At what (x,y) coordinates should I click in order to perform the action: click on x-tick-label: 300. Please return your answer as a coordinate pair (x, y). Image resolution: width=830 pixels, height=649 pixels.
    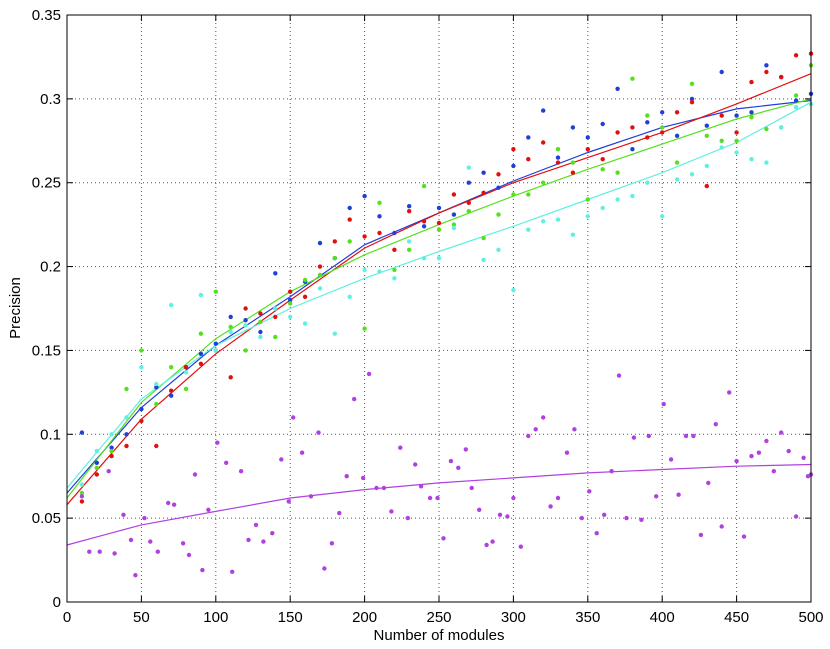
    Looking at the image, I should click on (513, 617).